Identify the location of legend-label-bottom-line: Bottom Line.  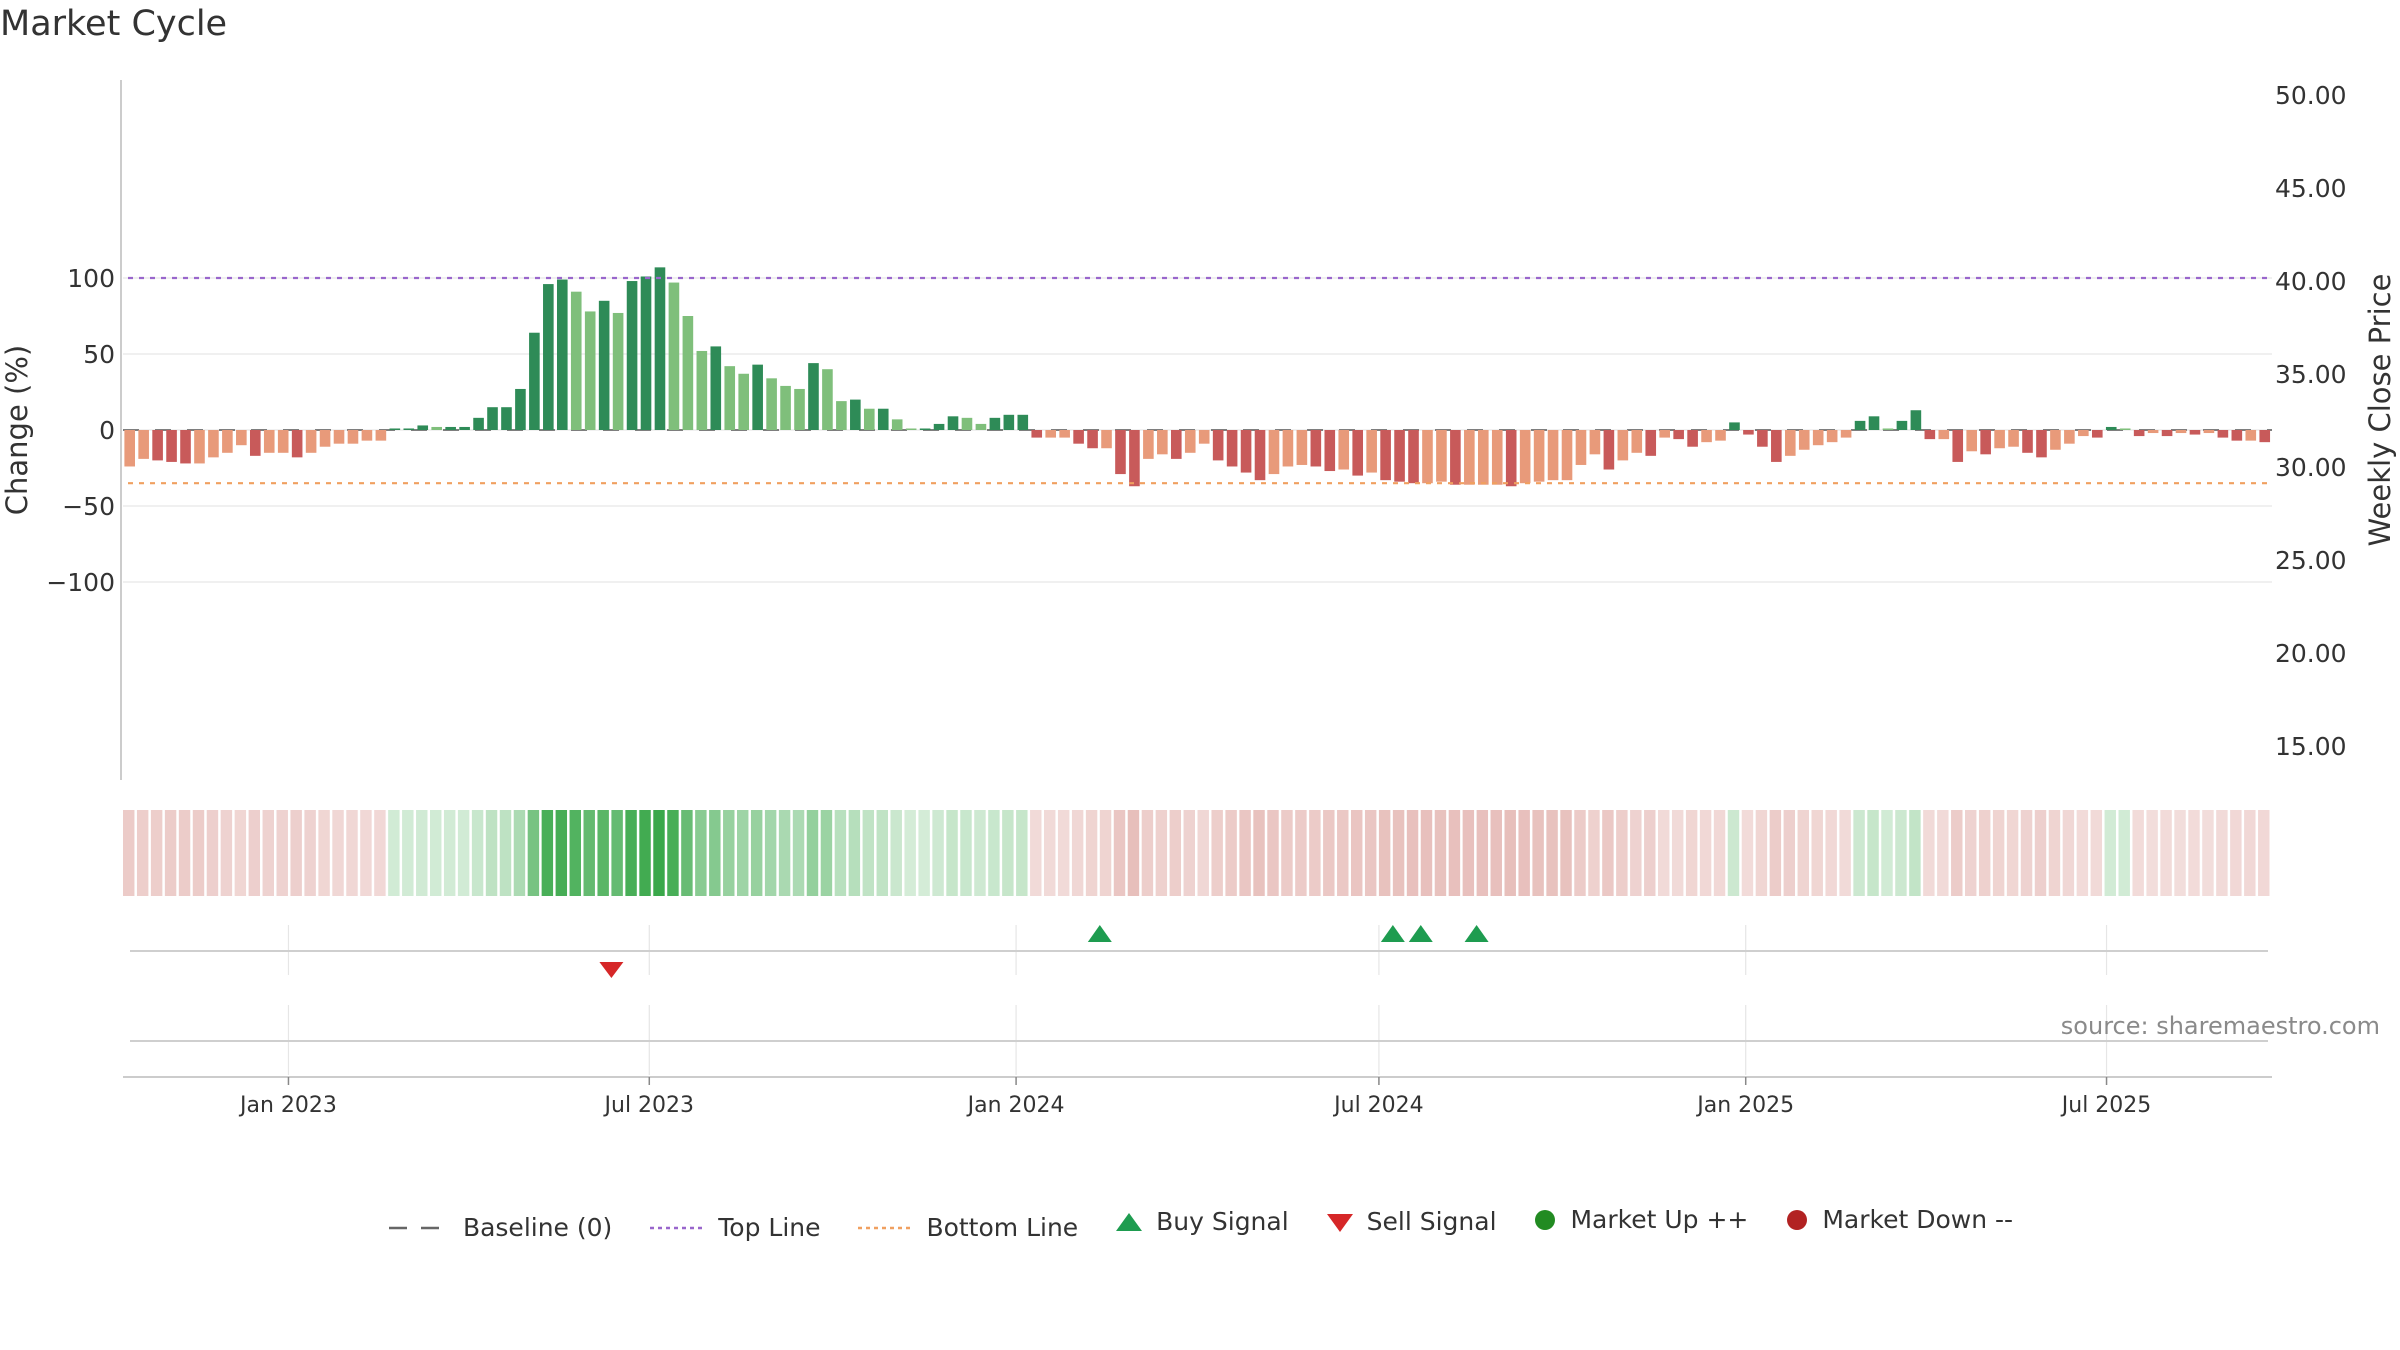
(1002, 1227).